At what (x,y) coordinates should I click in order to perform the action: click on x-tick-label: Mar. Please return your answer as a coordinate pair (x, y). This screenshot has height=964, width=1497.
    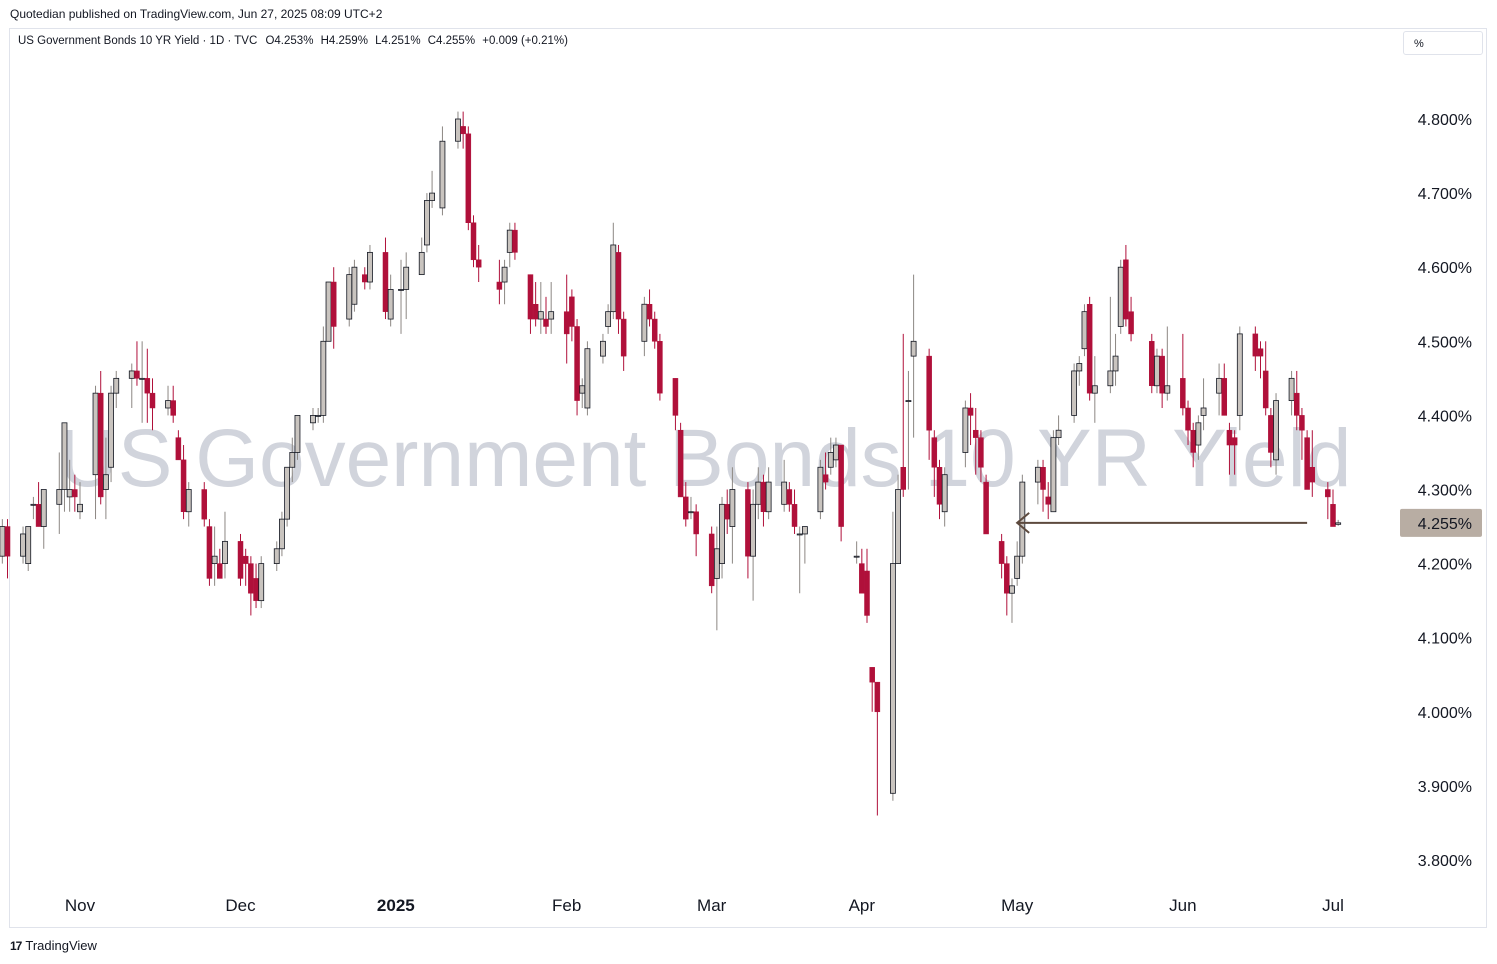
    Looking at the image, I should click on (712, 905).